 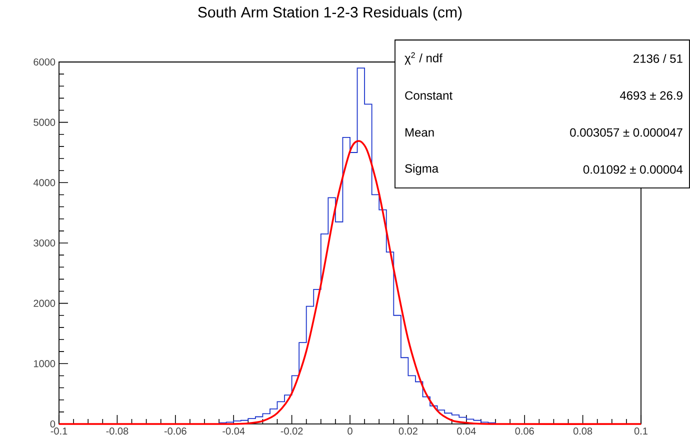 I want to click on annotation: Constant, so click(x=428, y=95).